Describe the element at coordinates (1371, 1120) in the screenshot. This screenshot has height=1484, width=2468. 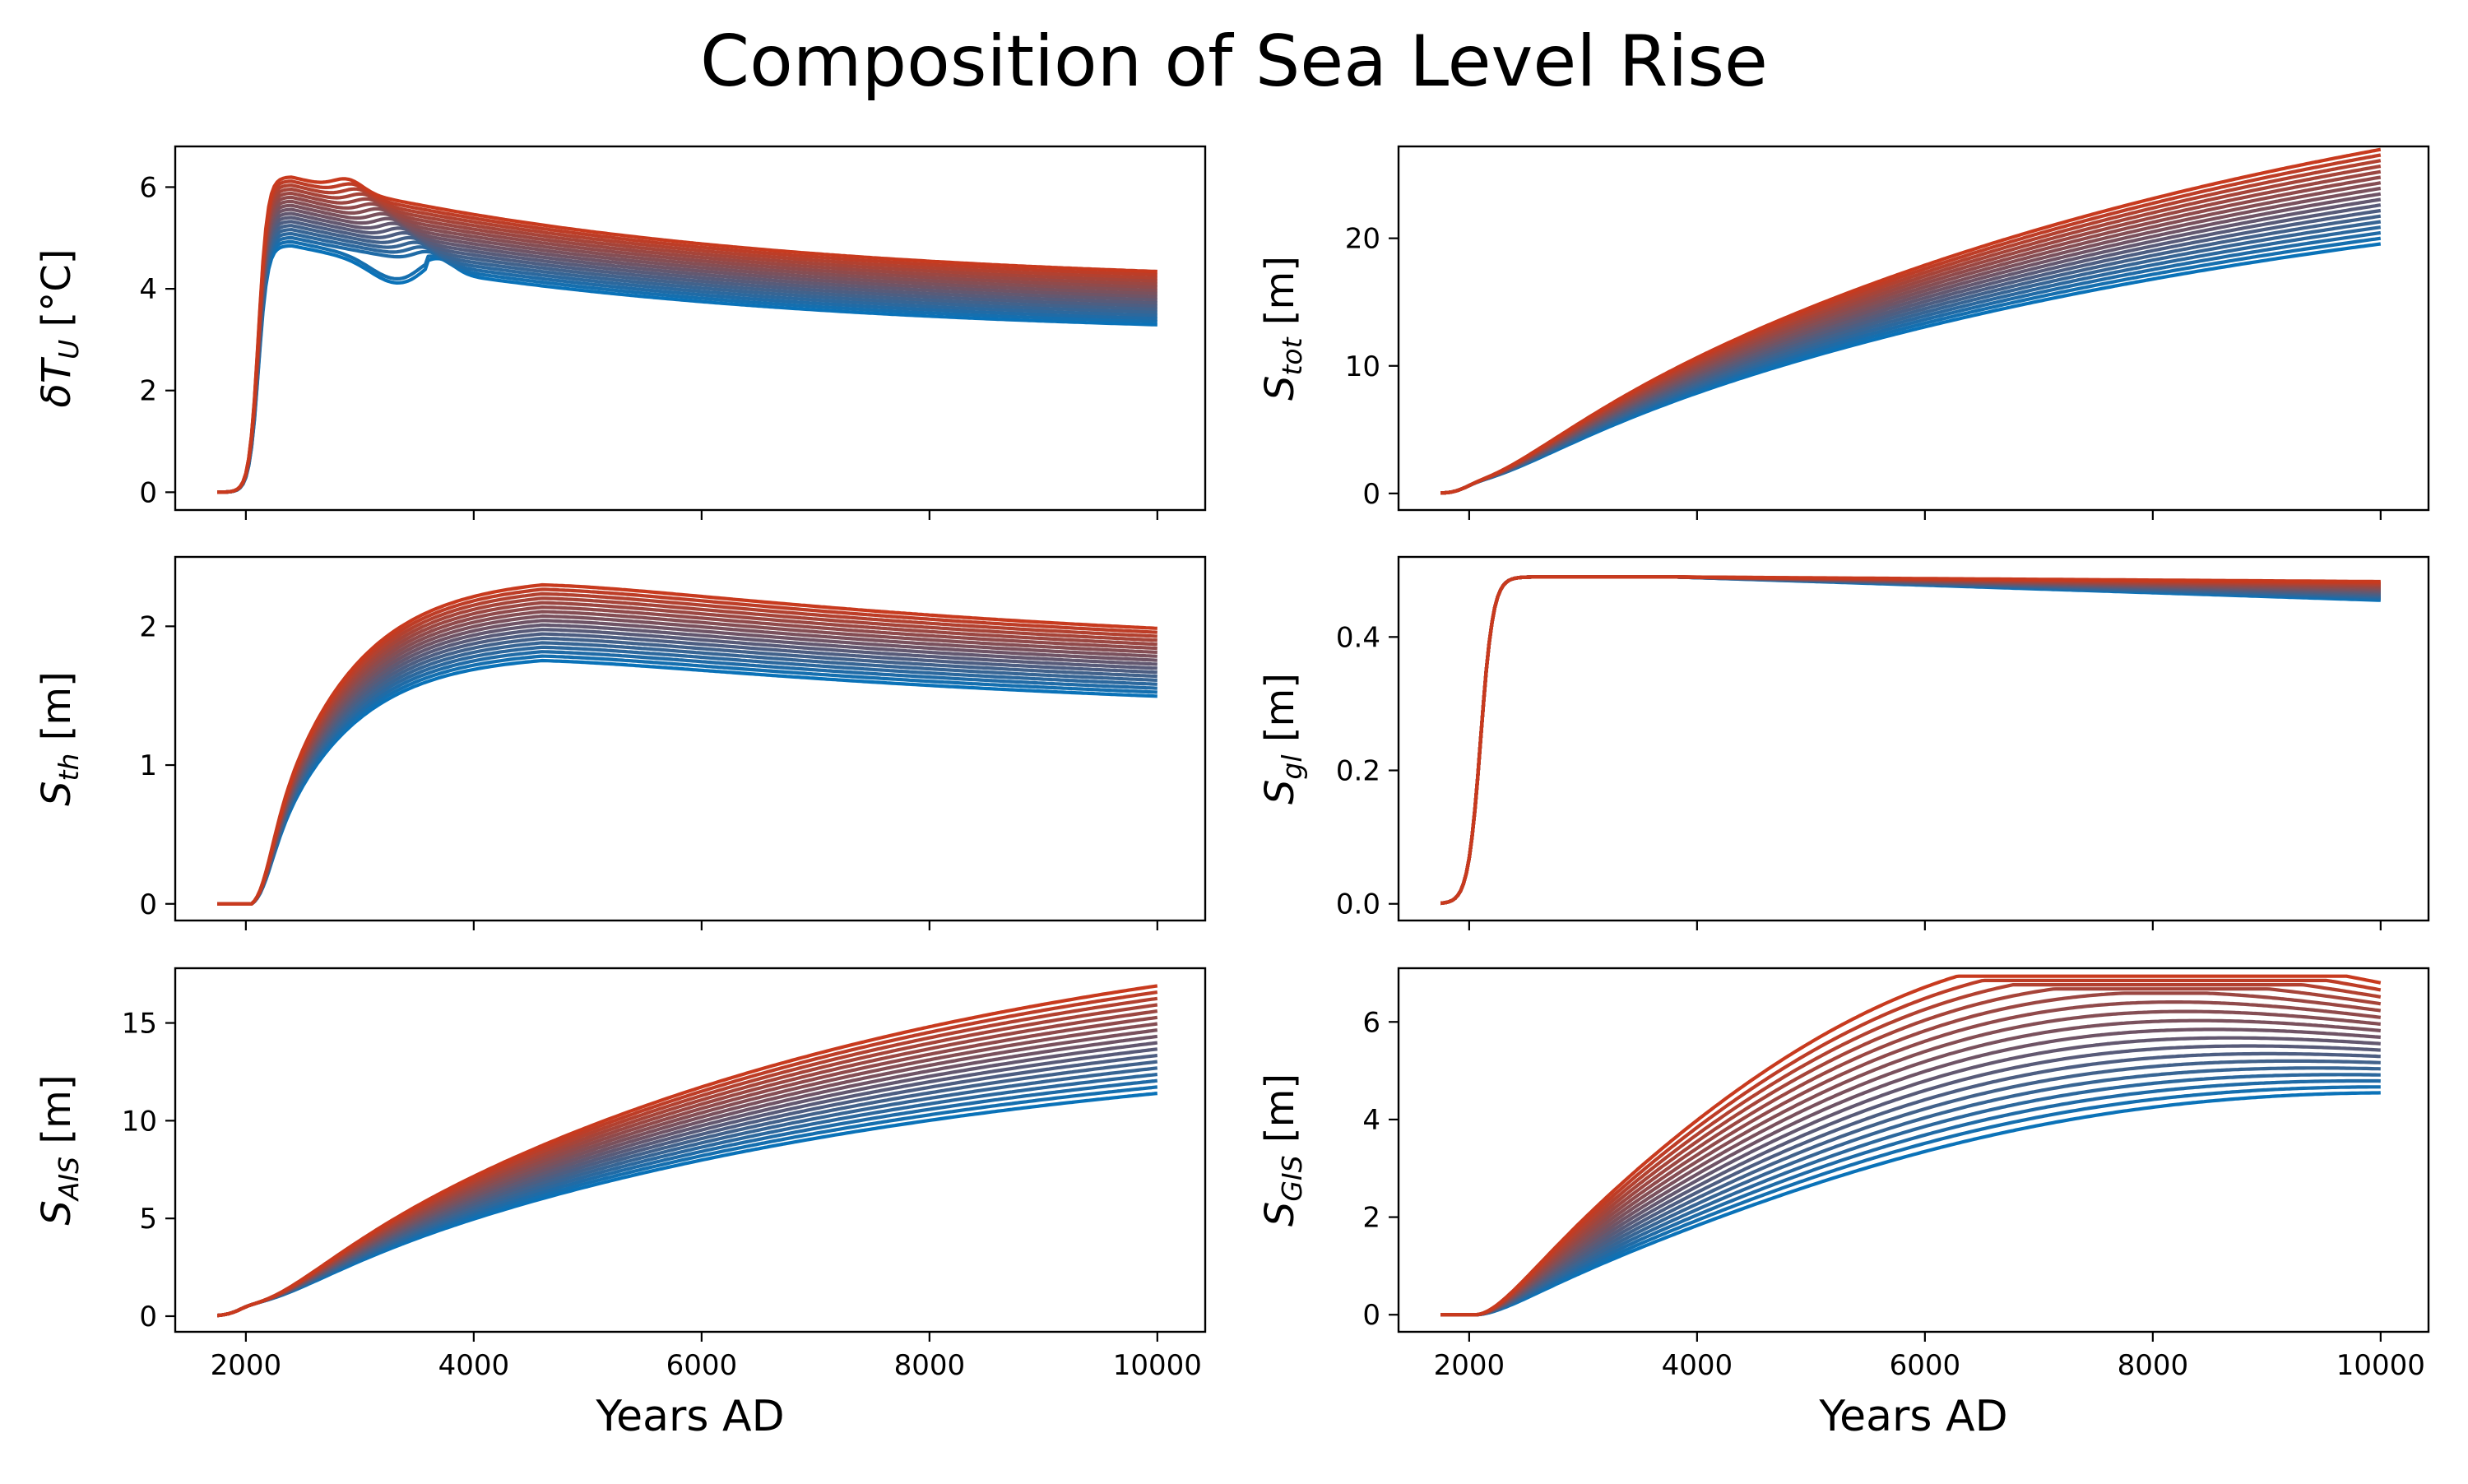
I see `y-tick-label: 4` at that location.